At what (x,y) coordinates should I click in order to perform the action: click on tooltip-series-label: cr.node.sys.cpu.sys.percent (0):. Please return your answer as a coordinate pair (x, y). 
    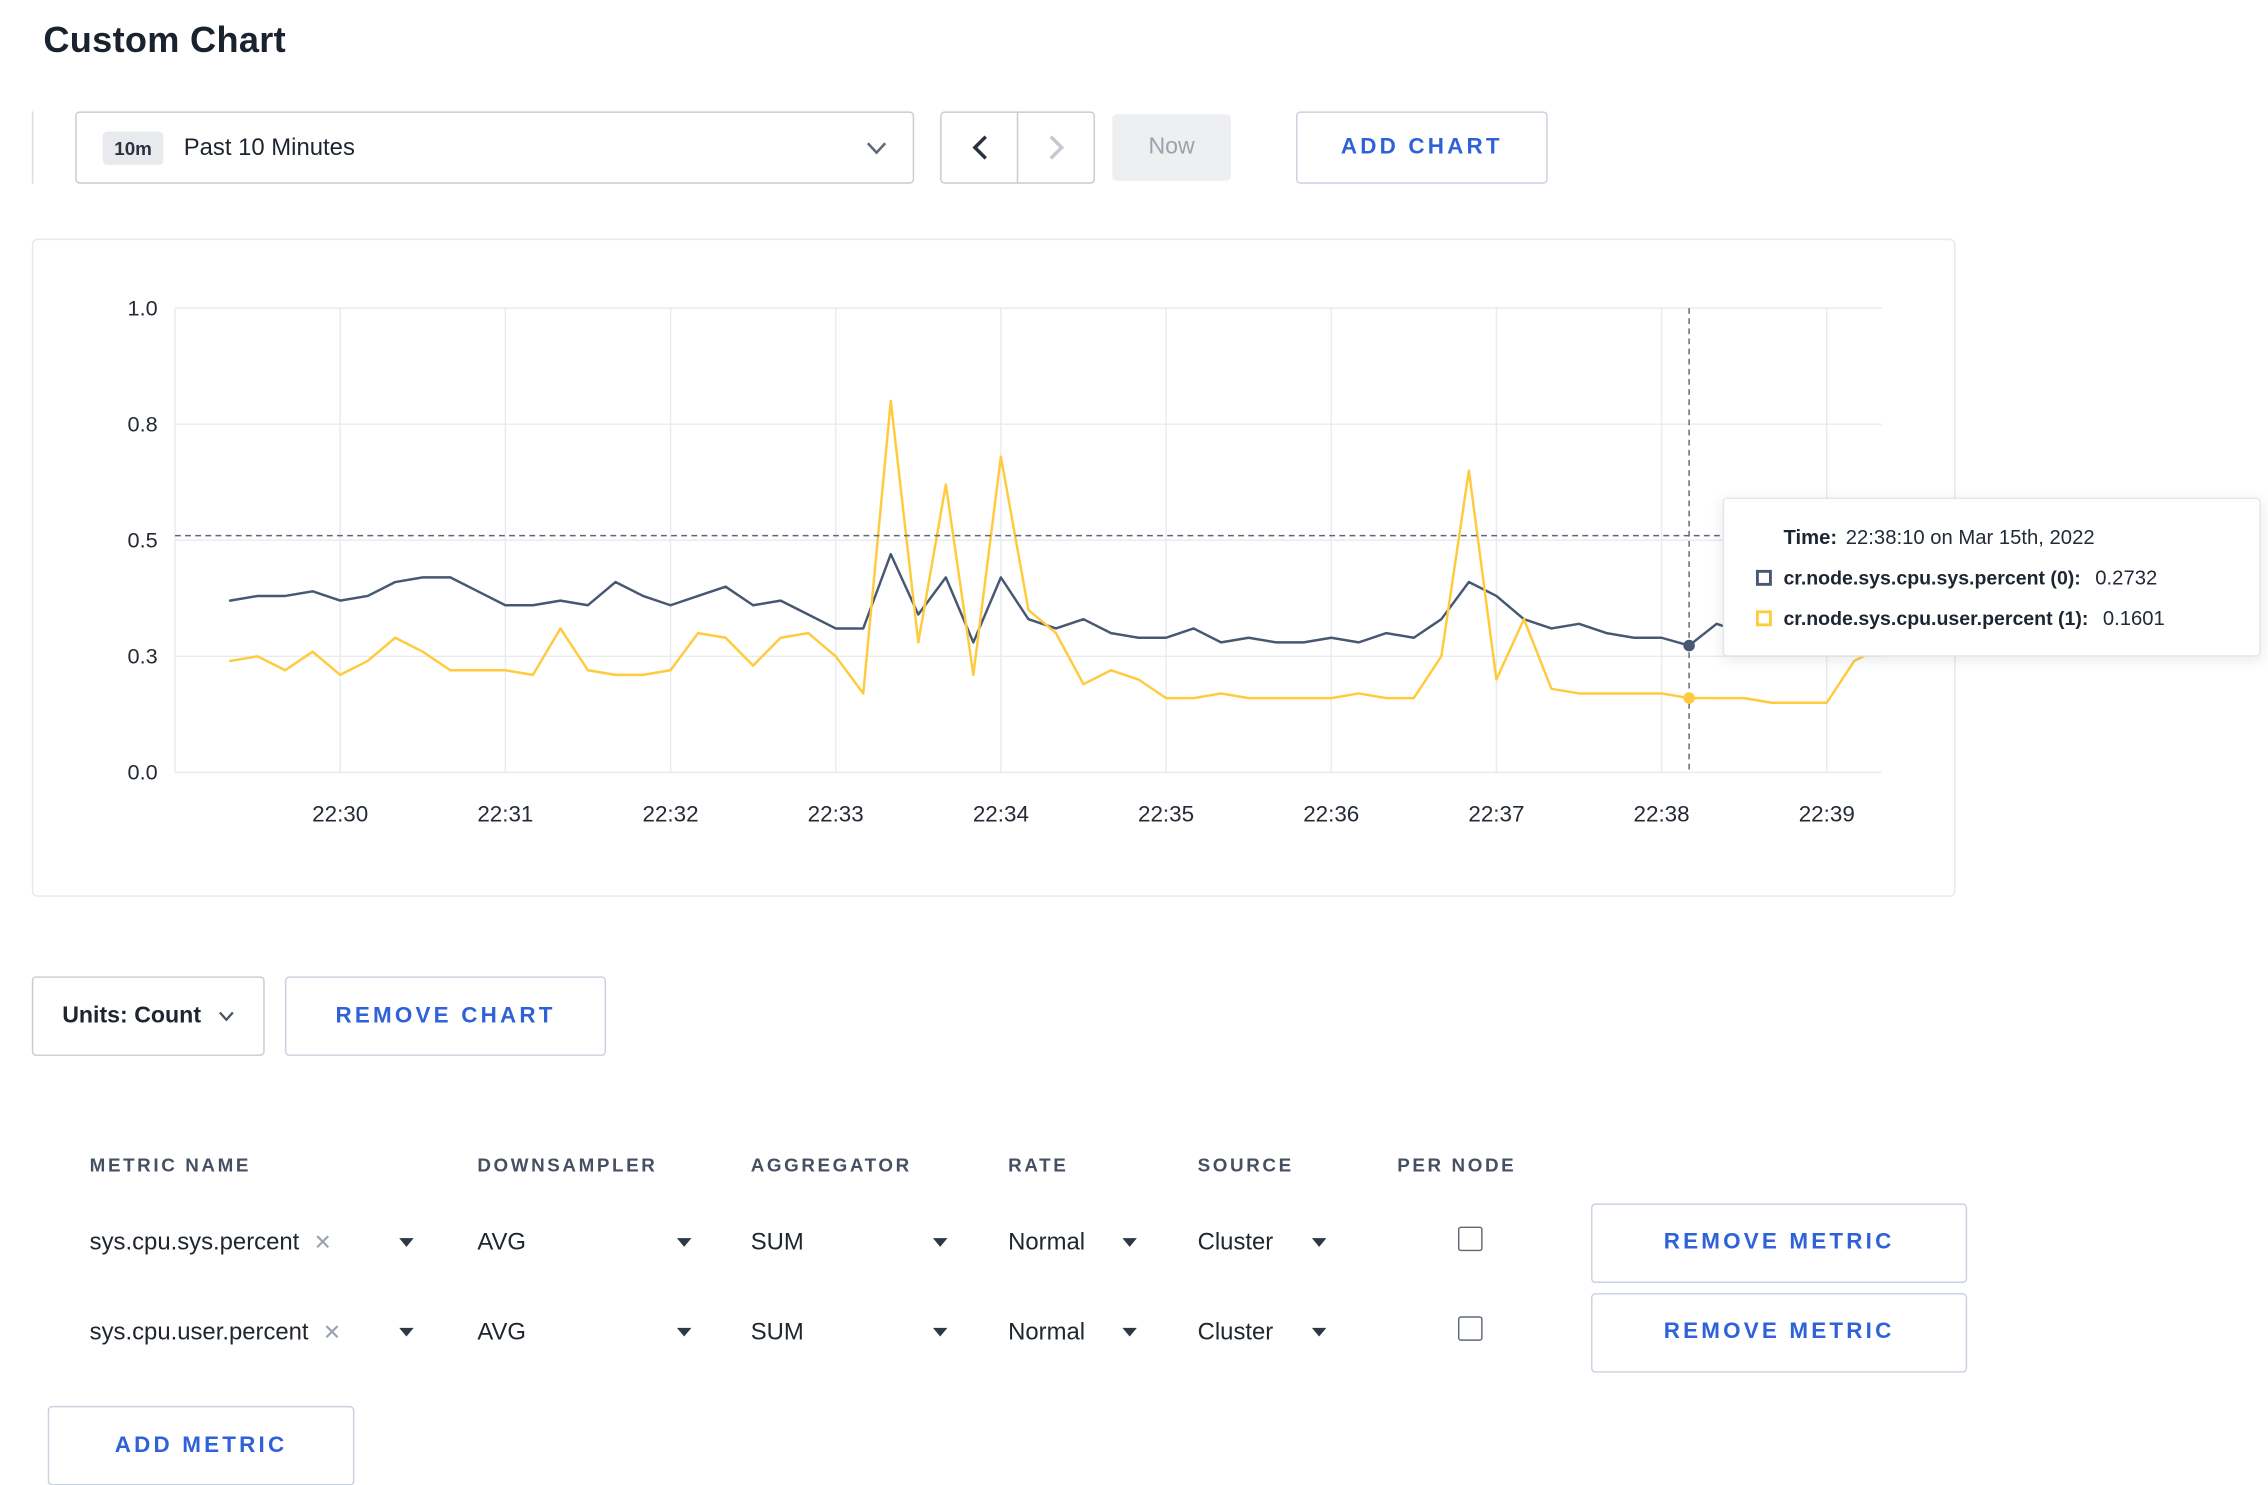
    Looking at the image, I should click on (1932, 577).